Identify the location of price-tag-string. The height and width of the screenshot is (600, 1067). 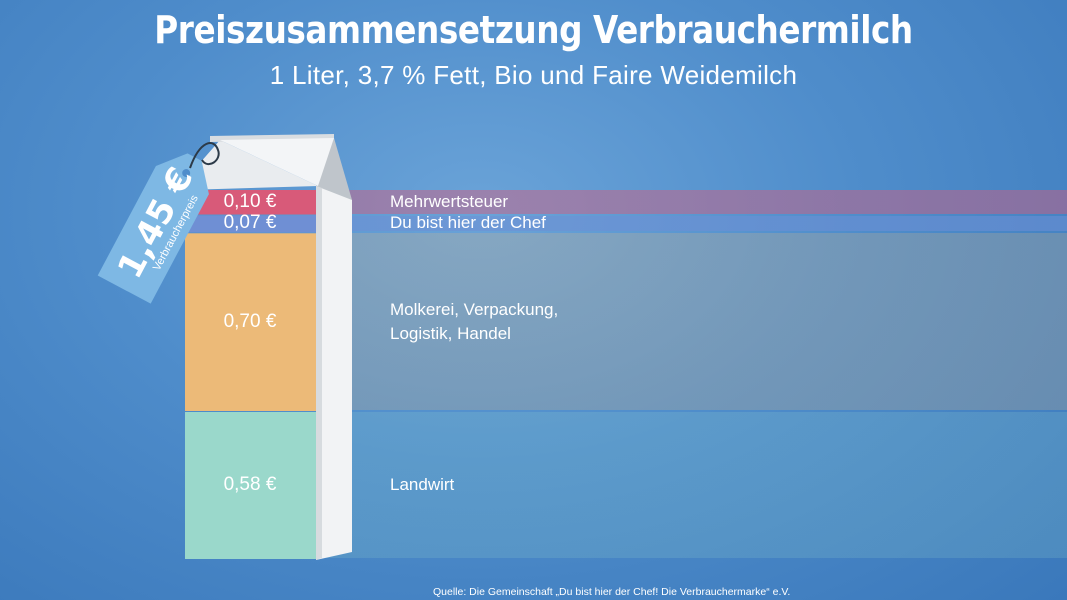
(204, 155).